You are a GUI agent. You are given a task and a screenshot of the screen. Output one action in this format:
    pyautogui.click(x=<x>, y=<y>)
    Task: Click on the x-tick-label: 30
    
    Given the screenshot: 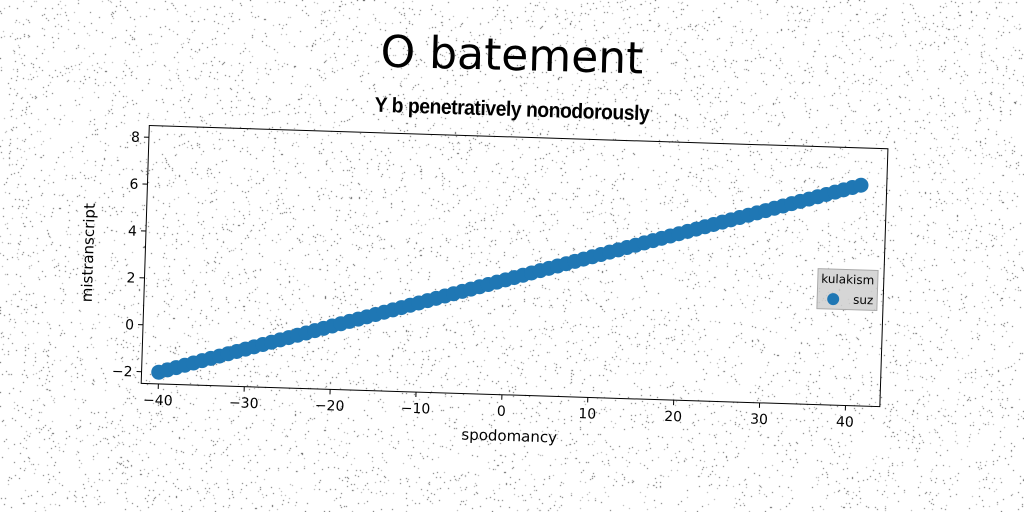 What is the action you would take?
    pyautogui.click(x=759, y=420)
    